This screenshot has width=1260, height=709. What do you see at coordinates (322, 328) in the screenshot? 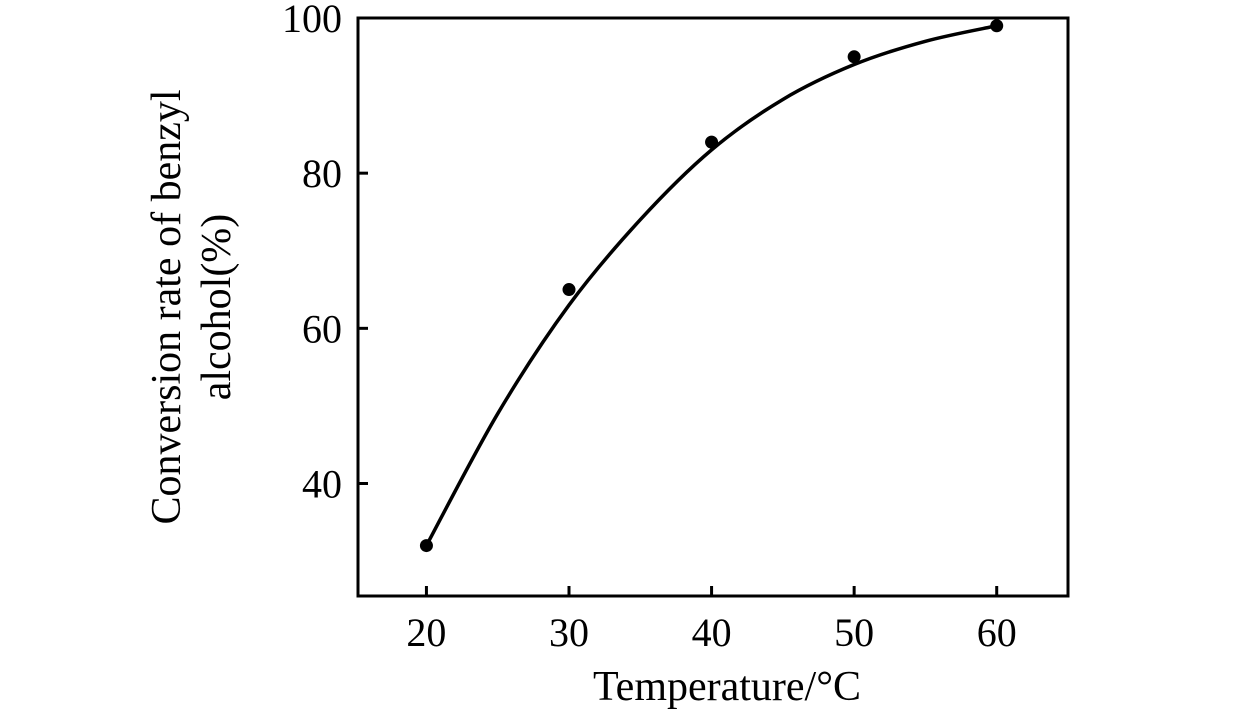
I see `y-tick-label: 60` at bounding box center [322, 328].